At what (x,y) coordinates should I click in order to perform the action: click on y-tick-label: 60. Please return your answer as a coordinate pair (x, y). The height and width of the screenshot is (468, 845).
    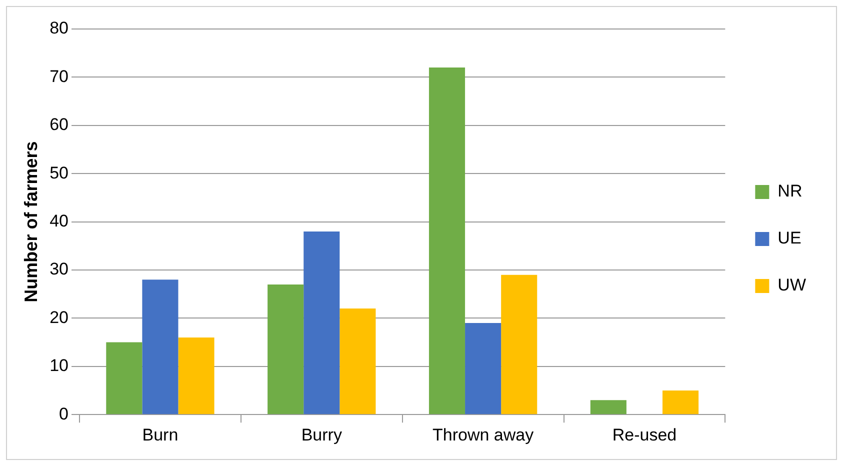
    Looking at the image, I should click on (59, 124).